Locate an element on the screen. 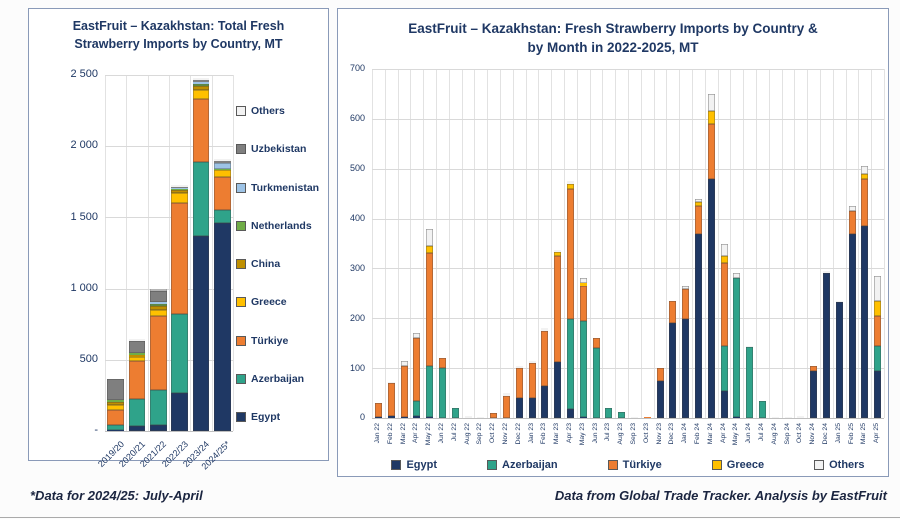 Image resolution: width=900 pixels, height=519 pixels. bar-segment-Turkmenistan is located at coordinates (201, 83).